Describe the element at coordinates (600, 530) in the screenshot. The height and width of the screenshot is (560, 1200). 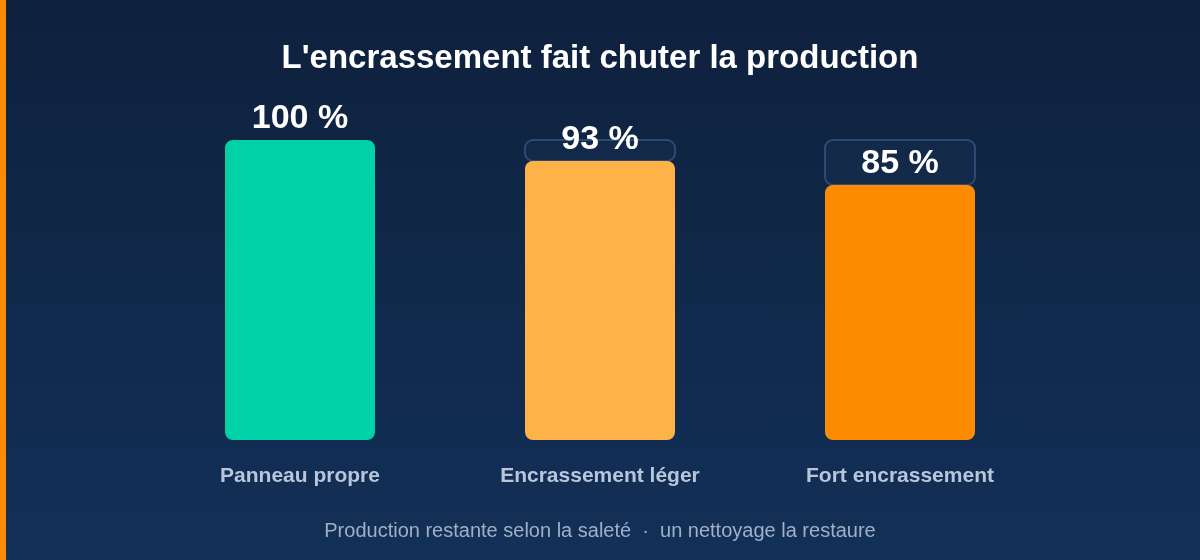
I see `text: Production restante selon la saleté · un nettoyage la restaure` at that location.